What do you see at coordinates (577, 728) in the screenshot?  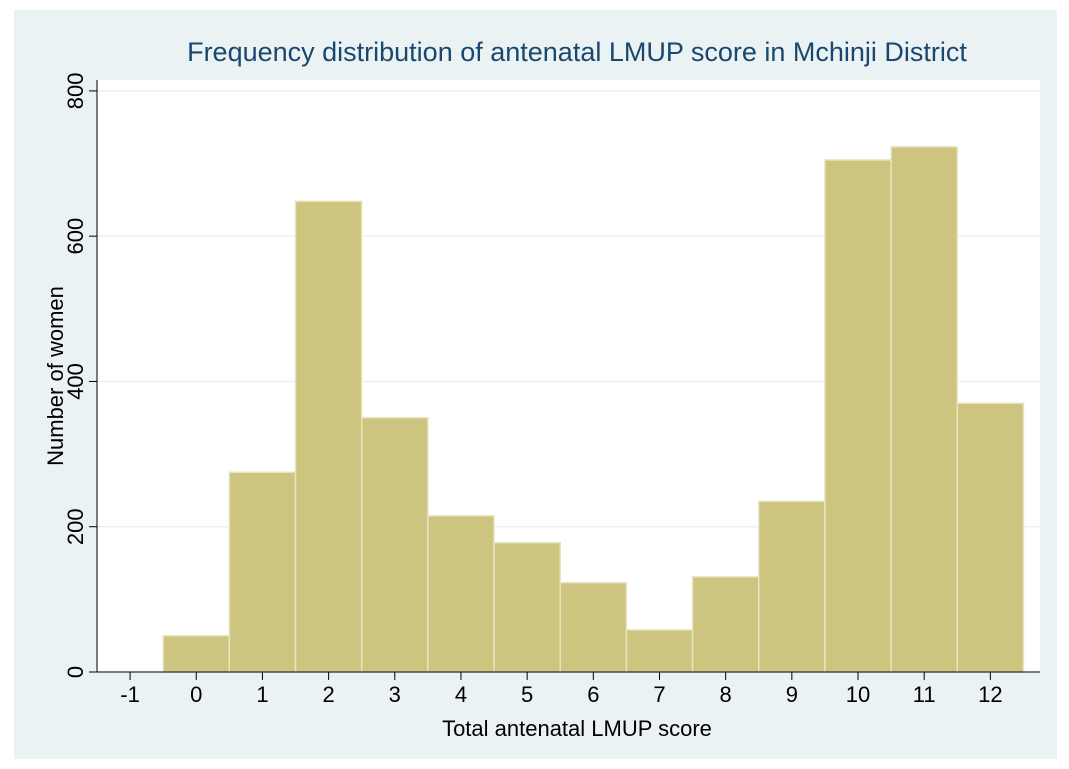 I see `x-axis-label: Total antenatal LMUP score` at bounding box center [577, 728].